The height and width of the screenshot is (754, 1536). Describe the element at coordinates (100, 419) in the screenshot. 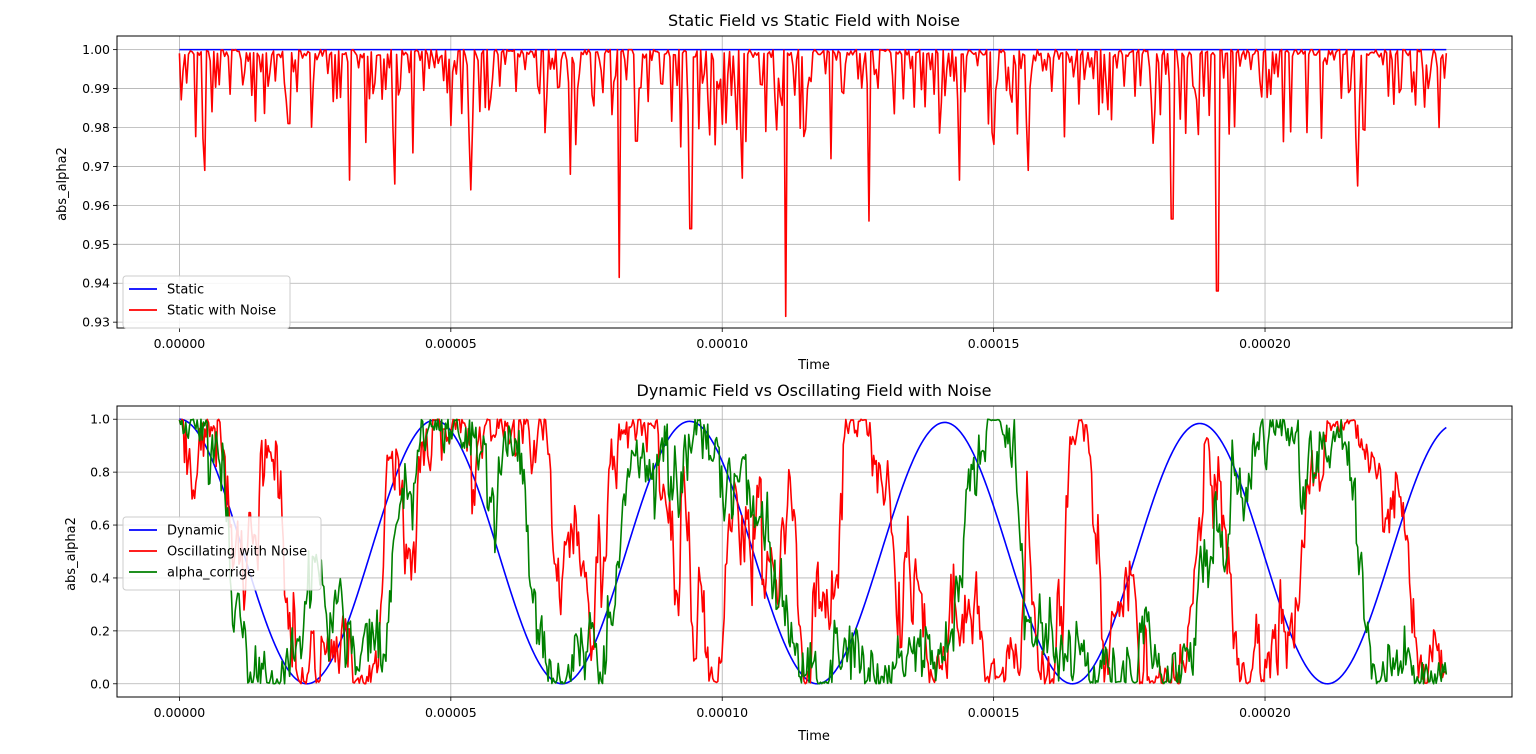

I see `y-tick-label: 1.0` at that location.